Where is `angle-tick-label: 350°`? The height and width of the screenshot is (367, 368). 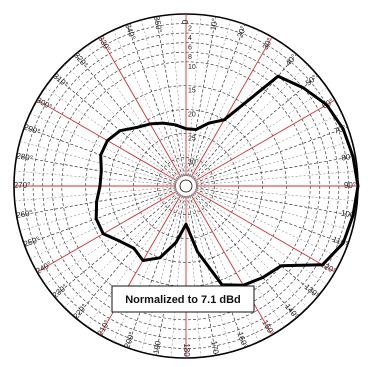
angle-tick-label: 350° is located at coordinates (158, 24).